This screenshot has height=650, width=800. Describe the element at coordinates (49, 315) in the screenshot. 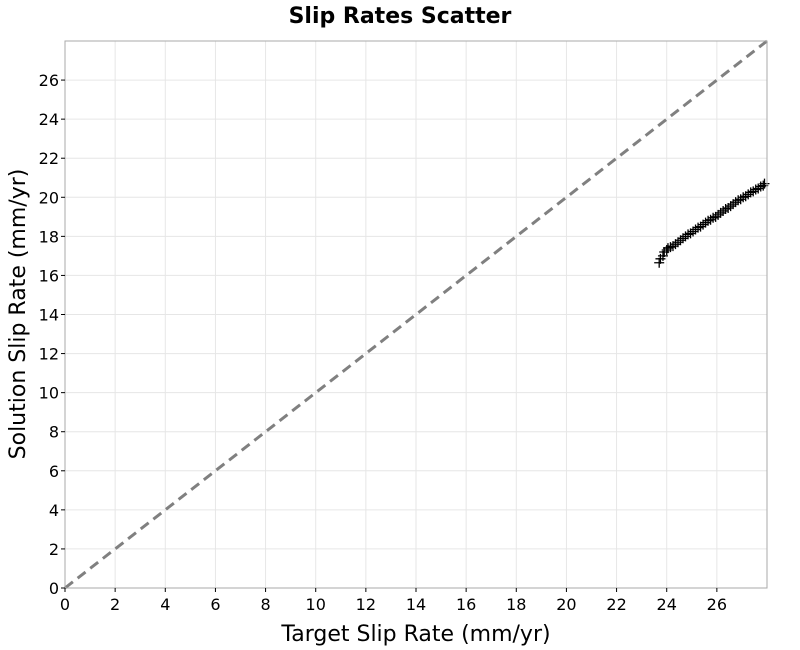

I see `y-tick-label: 14` at that location.